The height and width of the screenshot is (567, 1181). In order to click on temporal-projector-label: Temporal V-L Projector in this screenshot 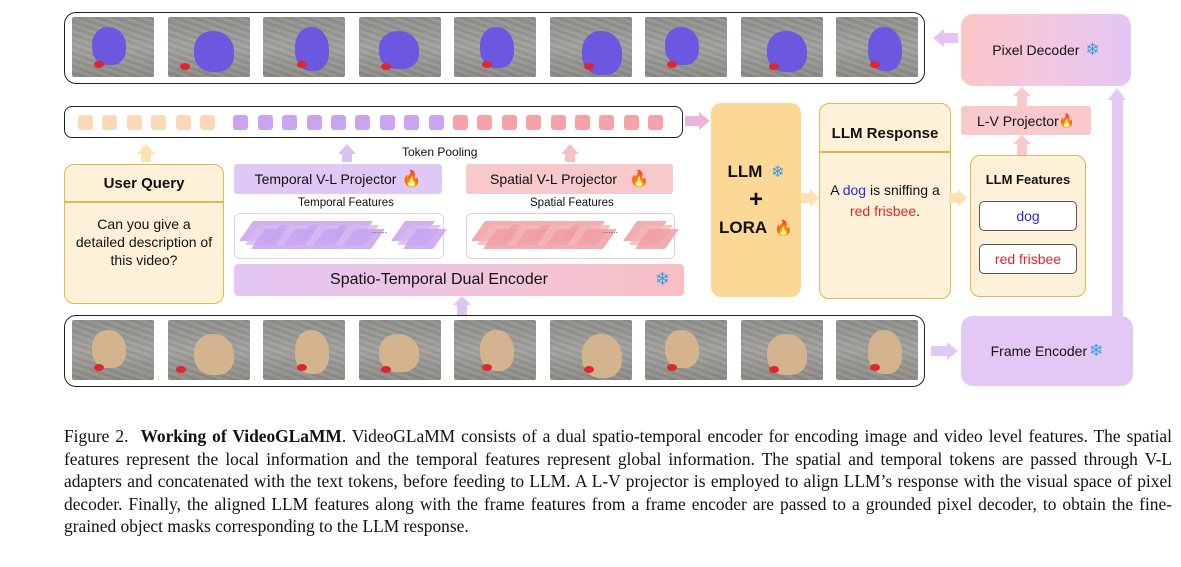, I will do `click(325, 179)`.